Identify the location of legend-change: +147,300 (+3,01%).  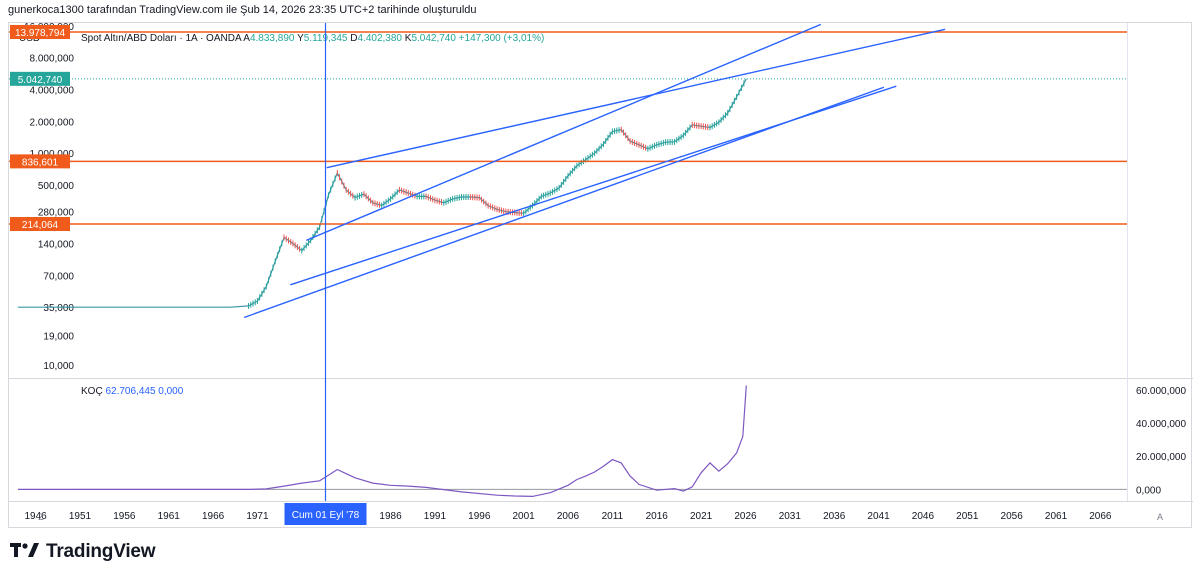
(502, 38).